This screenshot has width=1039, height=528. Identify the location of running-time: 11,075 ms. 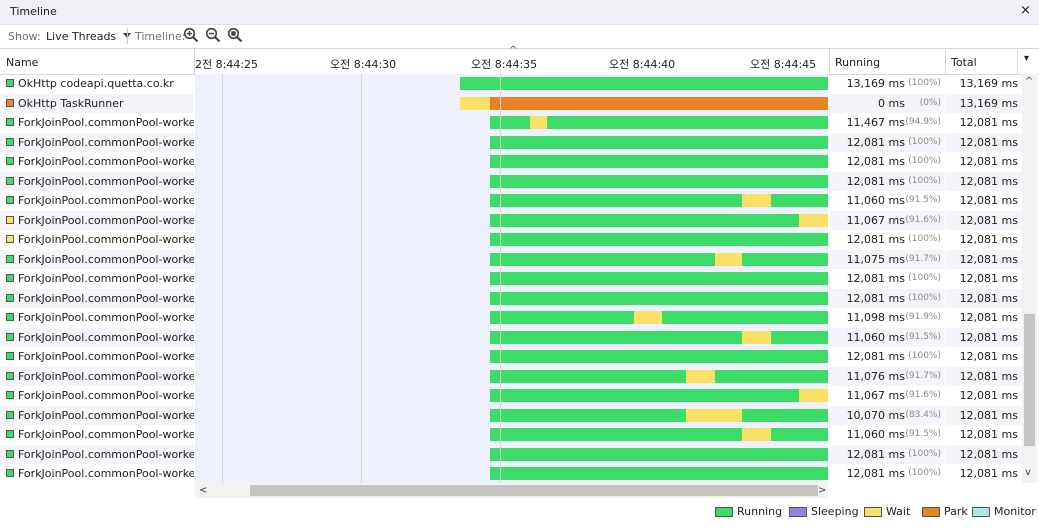
(875, 259).